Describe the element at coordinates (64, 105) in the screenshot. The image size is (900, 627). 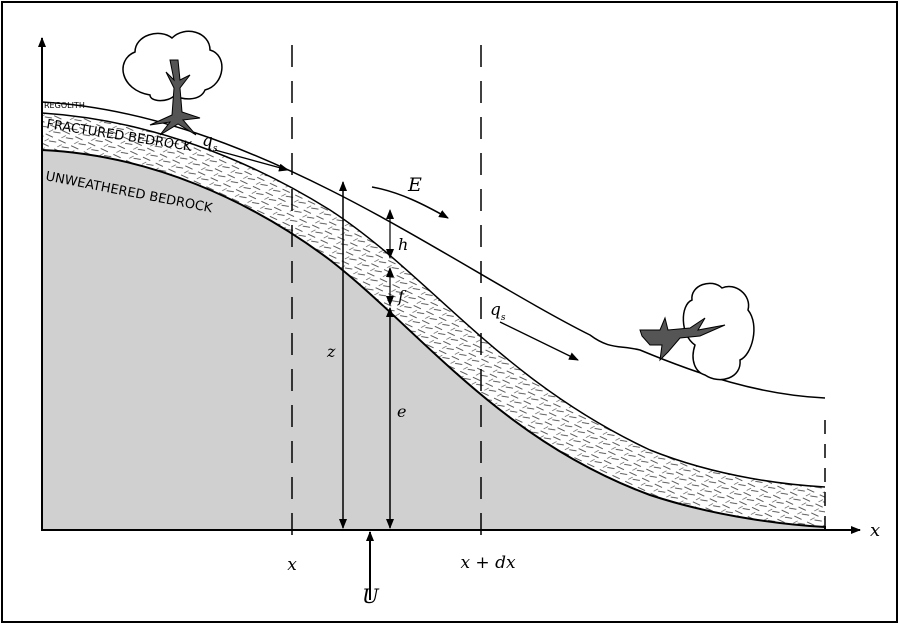
I see `layer-label: REGOLITH` at that location.